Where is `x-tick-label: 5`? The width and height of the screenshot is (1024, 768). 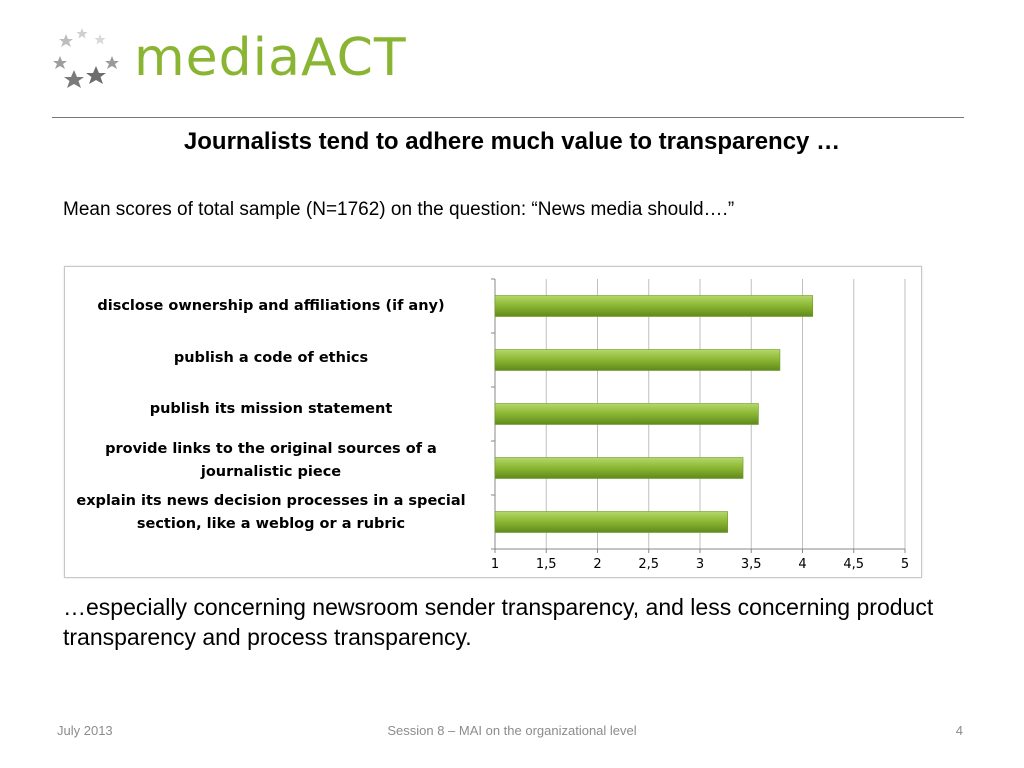
x-tick-label: 5 is located at coordinates (905, 564).